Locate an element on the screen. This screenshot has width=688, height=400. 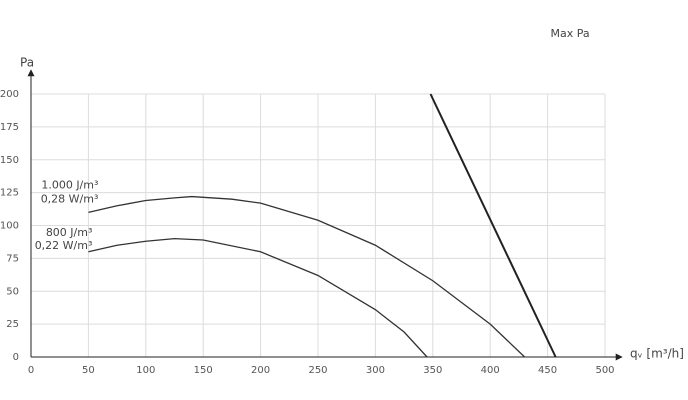
x-tick-label: 500 is located at coordinates (604, 370).